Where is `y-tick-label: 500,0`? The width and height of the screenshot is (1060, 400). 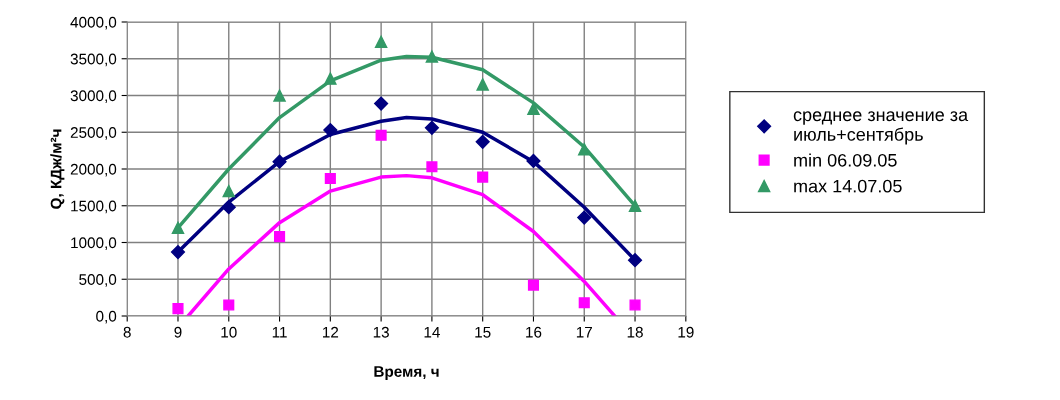 y-tick-label: 500,0 is located at coordinates (98, 280).